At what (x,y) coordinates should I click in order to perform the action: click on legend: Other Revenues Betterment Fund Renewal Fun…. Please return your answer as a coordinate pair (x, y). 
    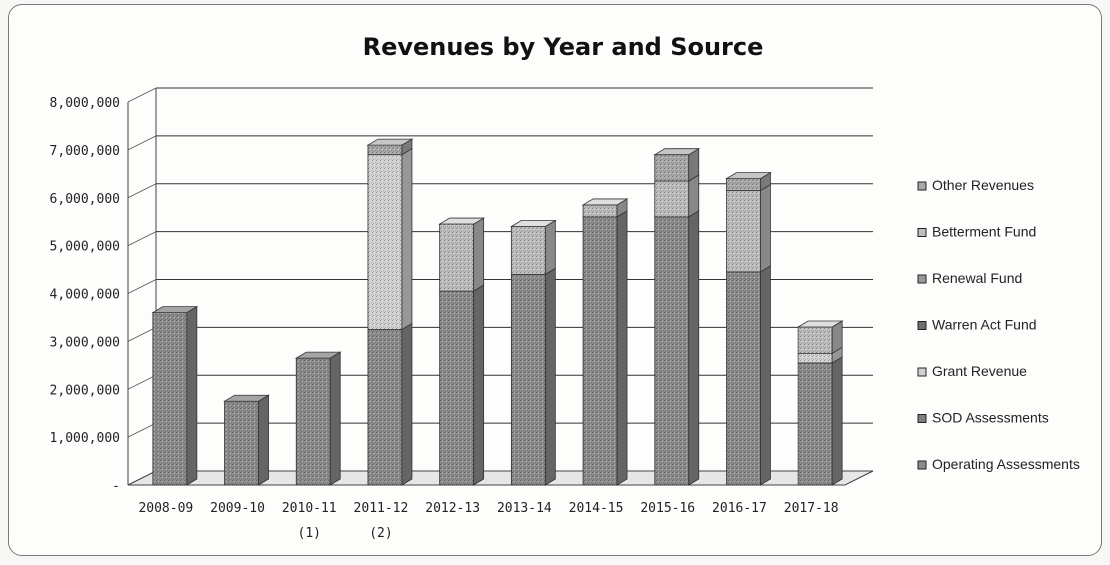
    Looking at the image, I should click on (998, 324).